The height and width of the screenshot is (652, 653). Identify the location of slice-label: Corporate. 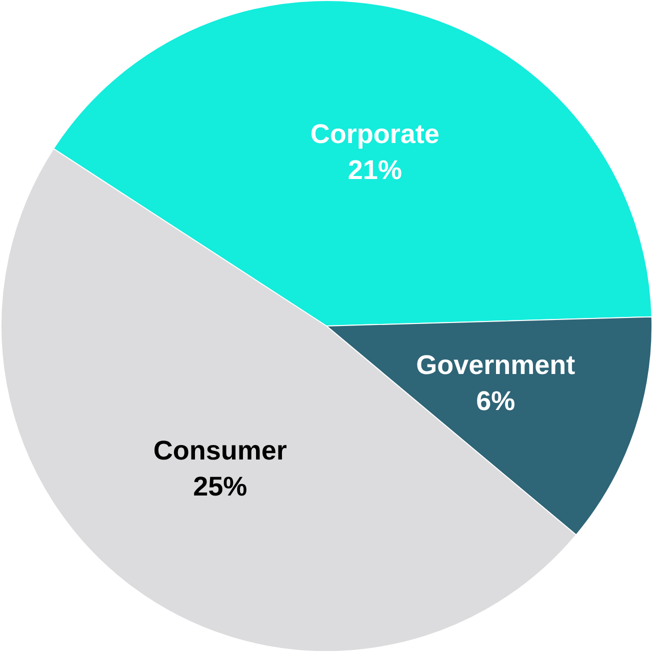
(375, 134).